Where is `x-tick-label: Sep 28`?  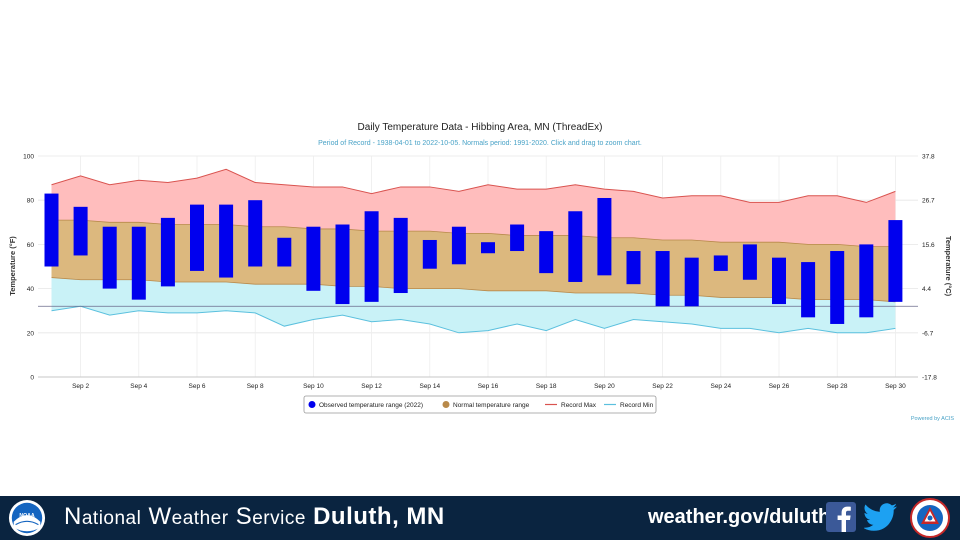 x-tick-label: Sep 28 is located at coordinates (837, 386).